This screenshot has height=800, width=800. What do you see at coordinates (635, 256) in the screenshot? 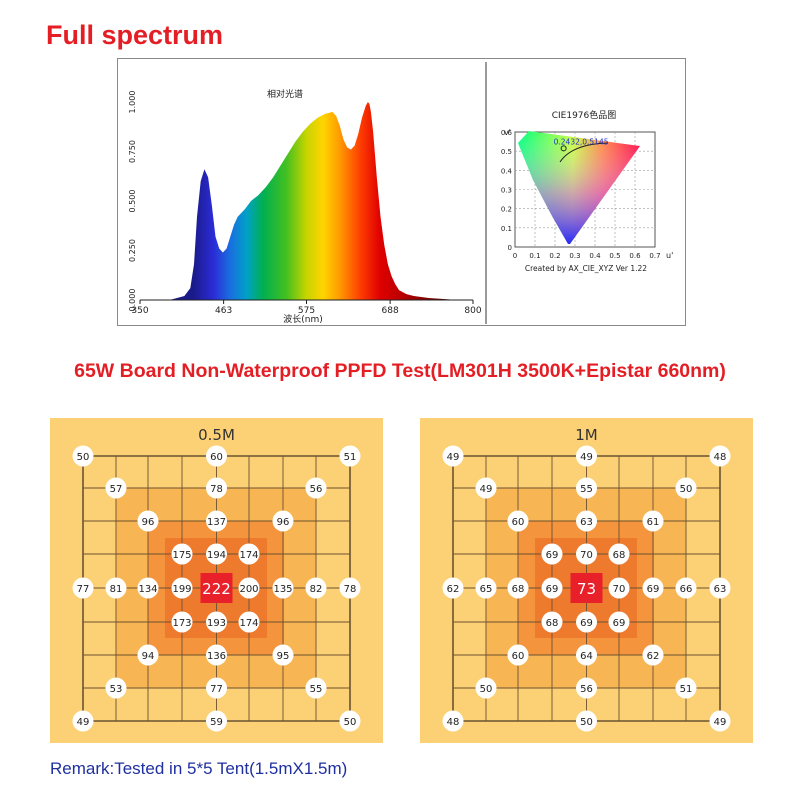
I see `cie-x-tick-label: 0.6` at bounding box center [635, 256].